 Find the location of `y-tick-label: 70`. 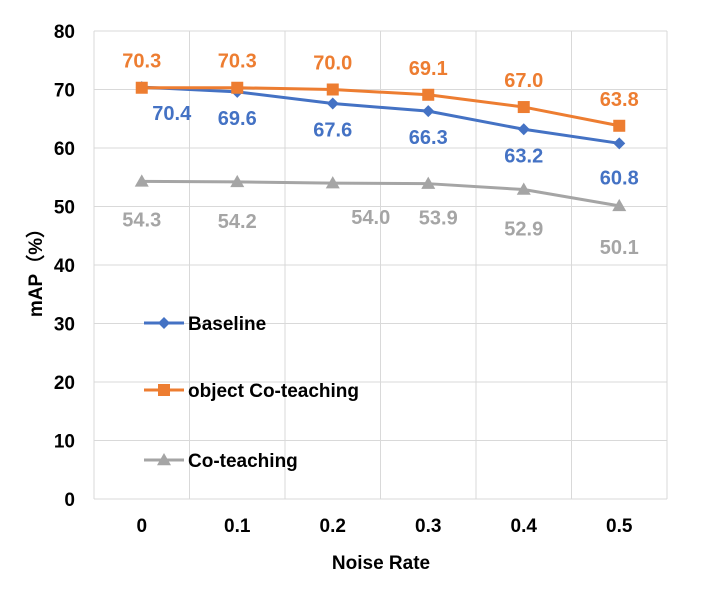

y-tick-label: 70 is located at coordinates (64, 91).